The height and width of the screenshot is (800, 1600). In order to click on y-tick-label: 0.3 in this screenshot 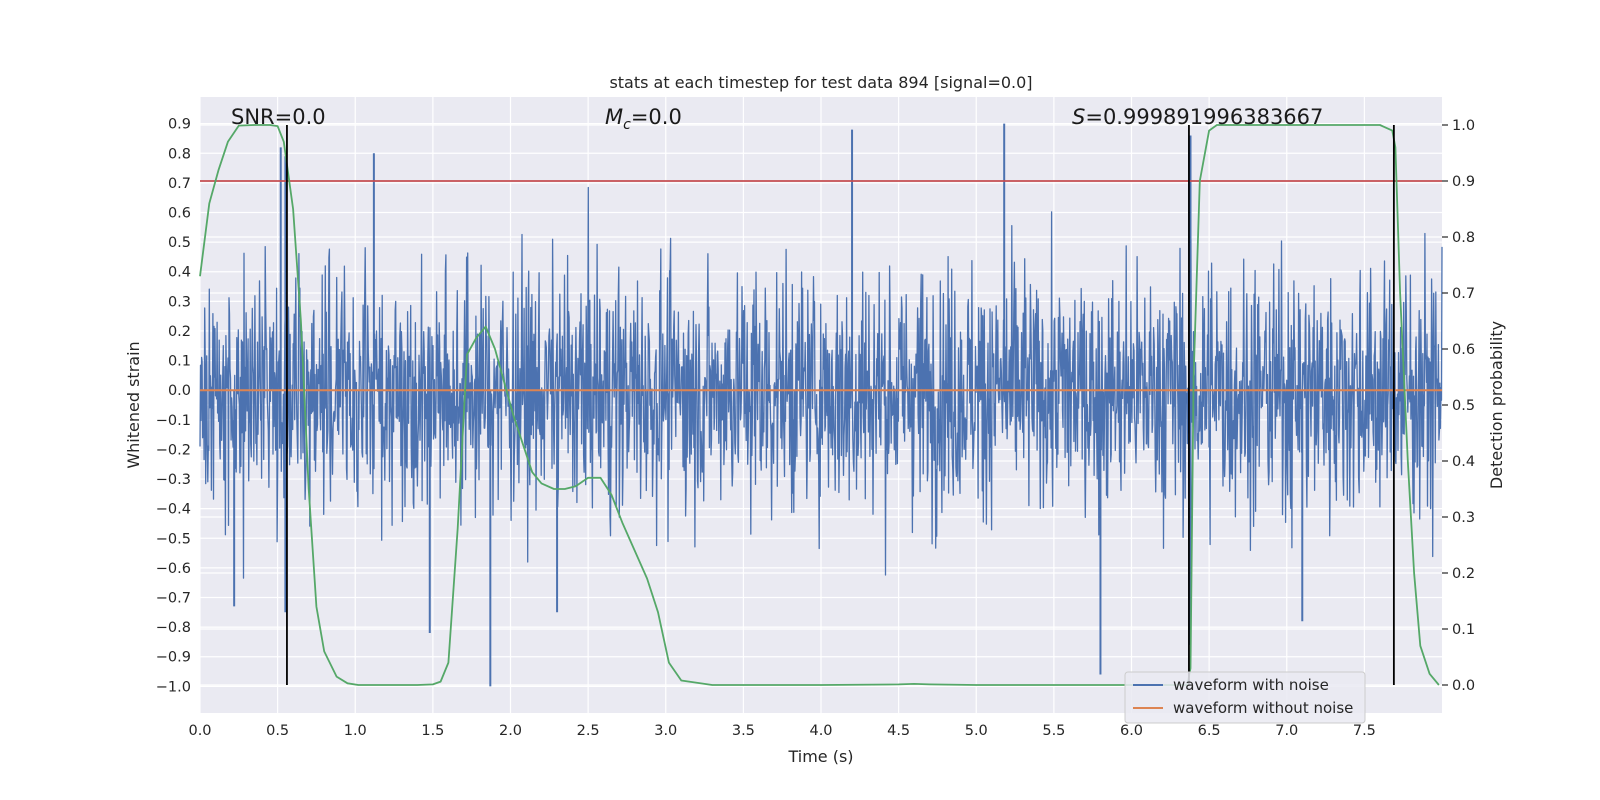, I will do `click(179, 302)`.